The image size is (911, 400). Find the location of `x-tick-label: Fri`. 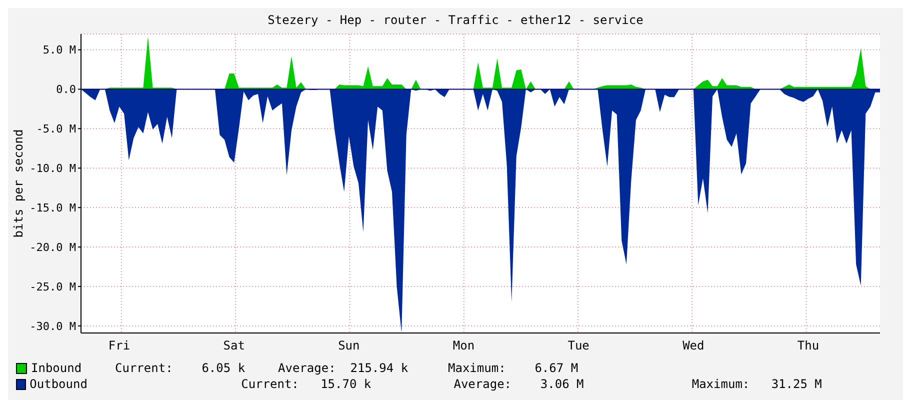

x-tick-label: Fri is located at coordinates (119, 345).